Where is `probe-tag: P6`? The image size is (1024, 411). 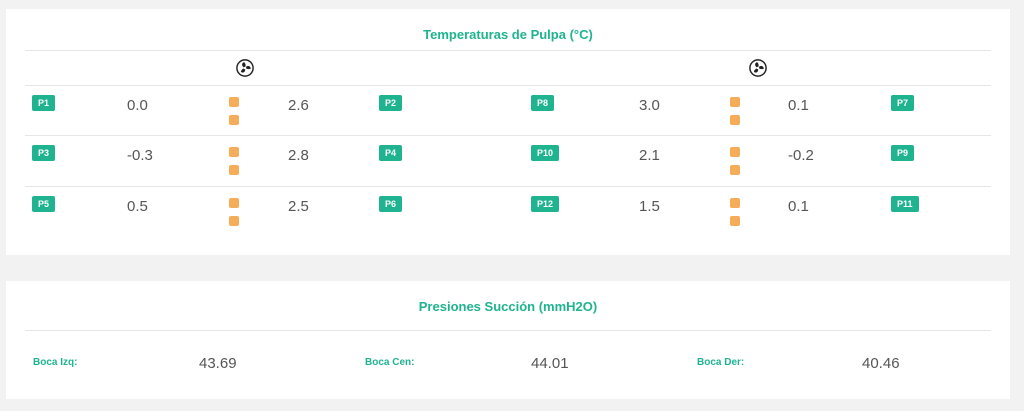 probe-tag: P6 is located at coordinates (391, 204).